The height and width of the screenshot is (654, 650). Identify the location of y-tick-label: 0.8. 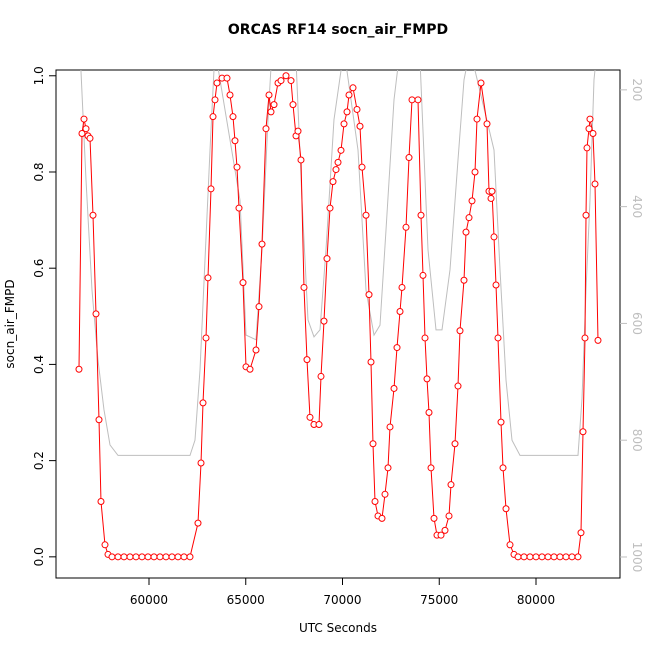
(39, 171).